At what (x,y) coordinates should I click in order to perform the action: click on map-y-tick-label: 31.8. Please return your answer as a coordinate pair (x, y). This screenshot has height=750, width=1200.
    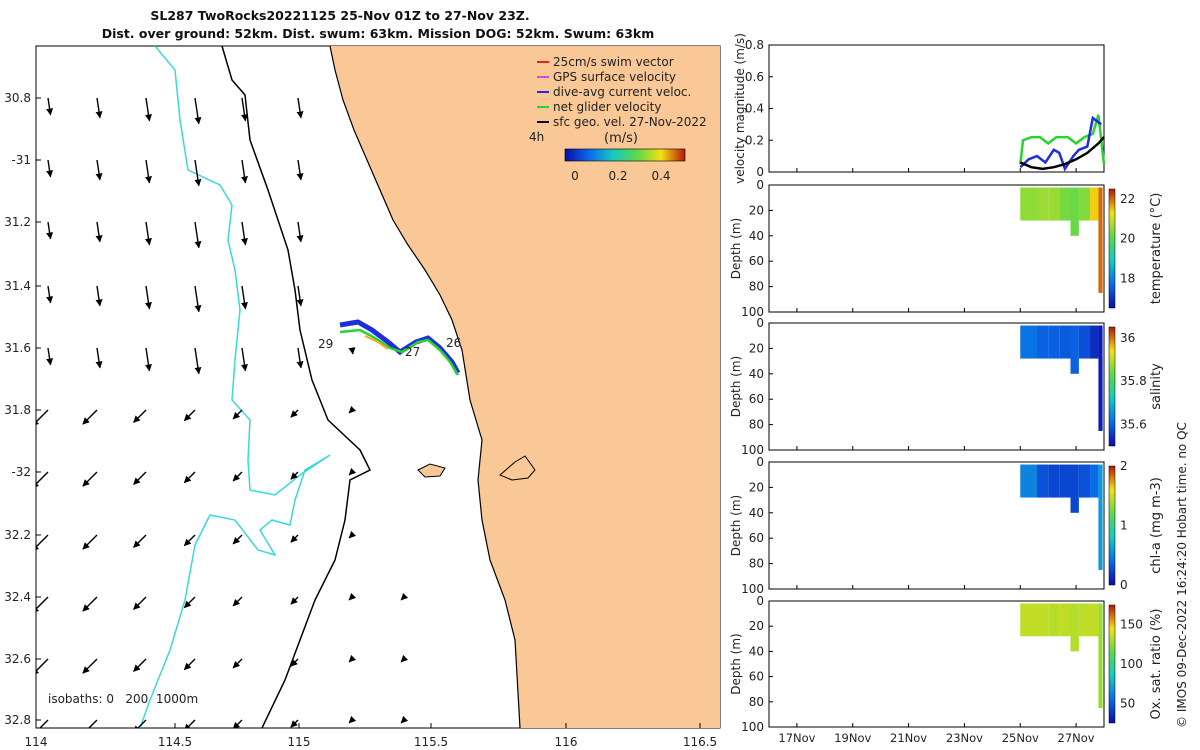
    Looking at the image, I should click on (17, 410).